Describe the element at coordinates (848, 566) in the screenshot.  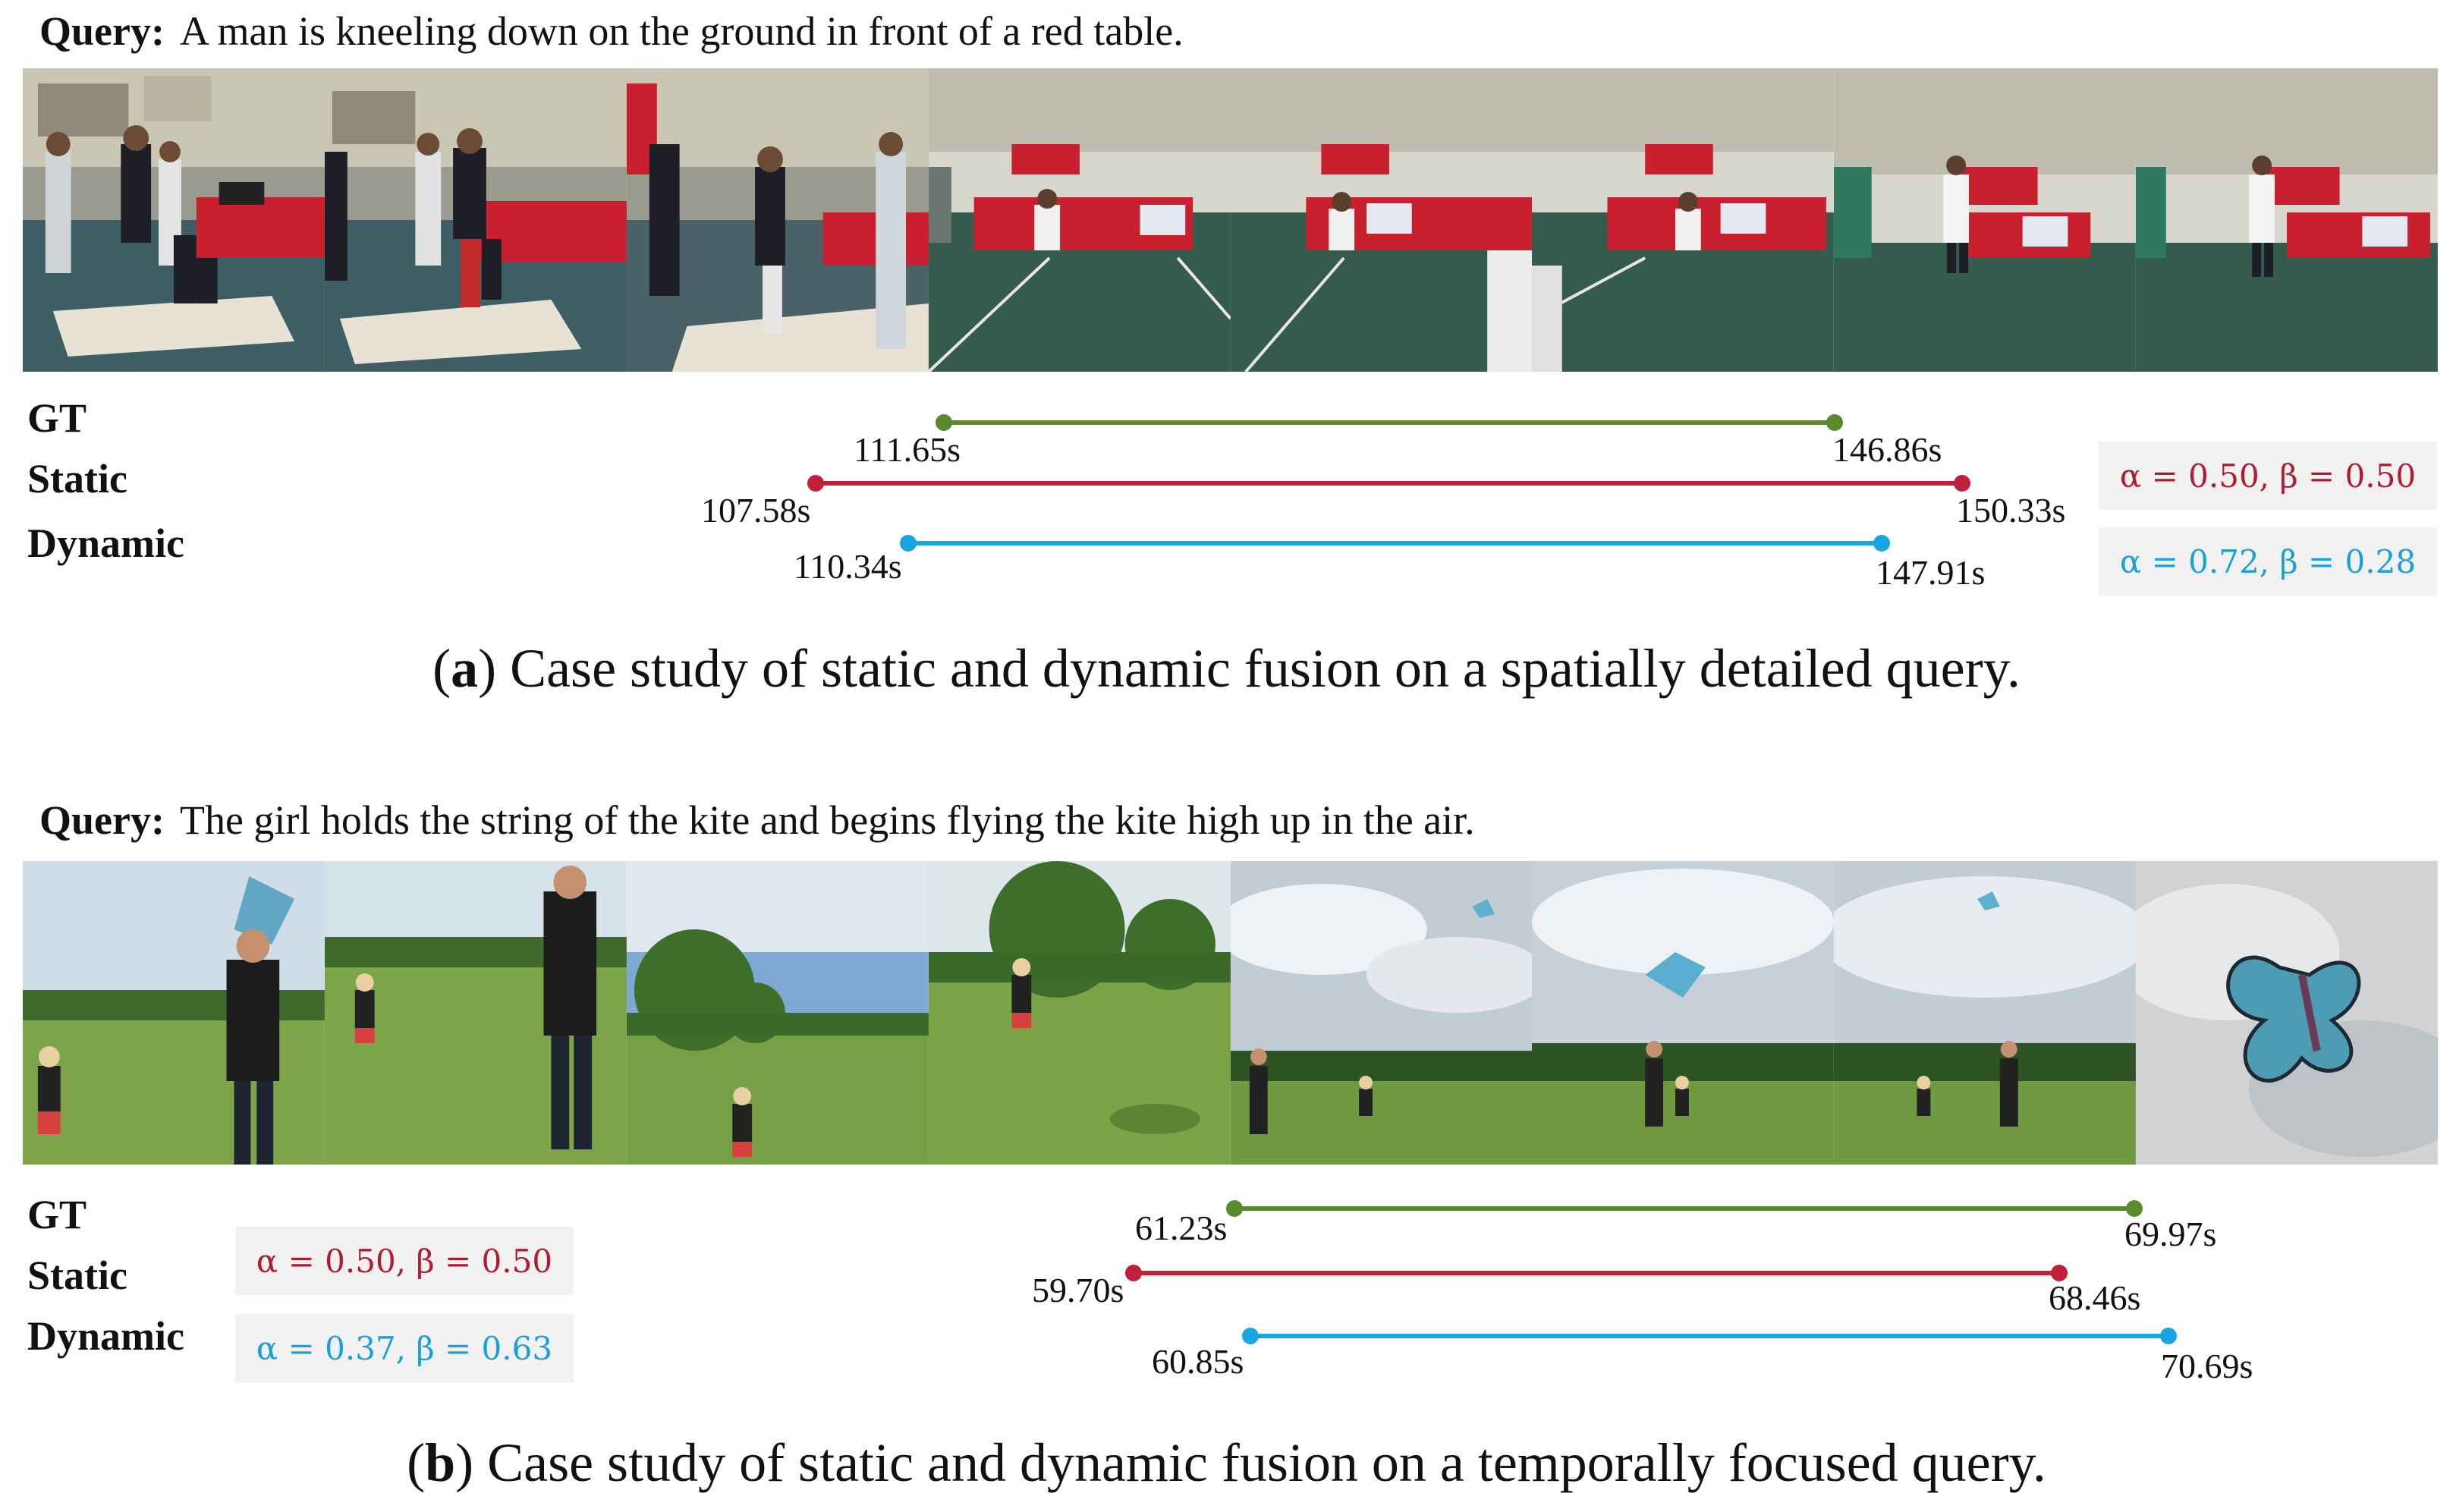
I see `dynamic-start-label: 110.34s` at that location.